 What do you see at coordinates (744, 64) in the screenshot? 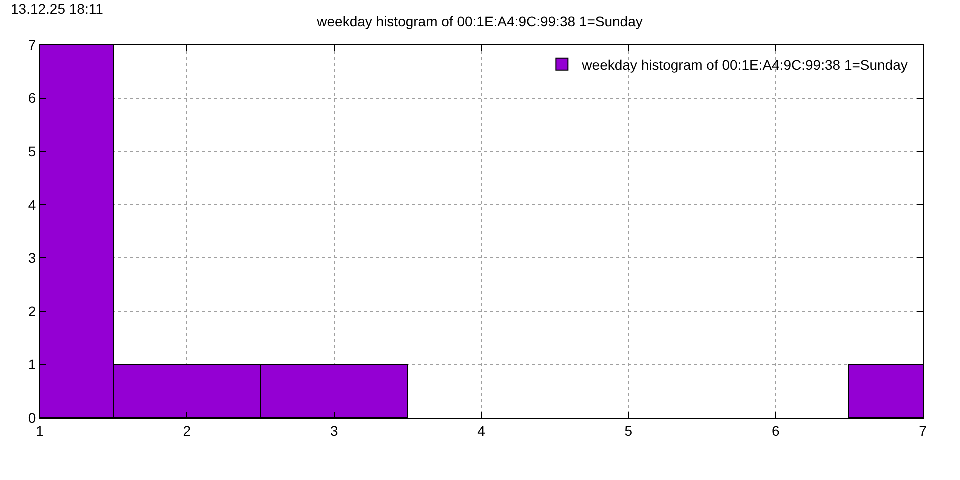
I see `legend-label: weekday histogram of 00:1E:A4:9C:99:38 1=Sunday` at bounding box center [744, 64].